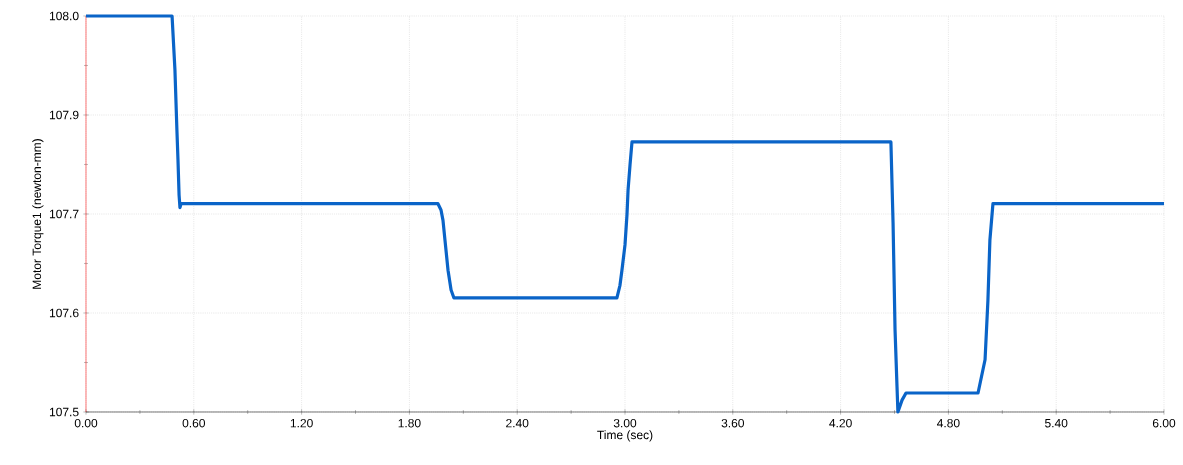 Image resolution: width=1183 pixels, height=465 pixels. What do you see at coordinates (38, 214) in the screenshot?
I see `y-axis-title: Motor Torque1 (newton-mm)` at bounding box center [38, 214].